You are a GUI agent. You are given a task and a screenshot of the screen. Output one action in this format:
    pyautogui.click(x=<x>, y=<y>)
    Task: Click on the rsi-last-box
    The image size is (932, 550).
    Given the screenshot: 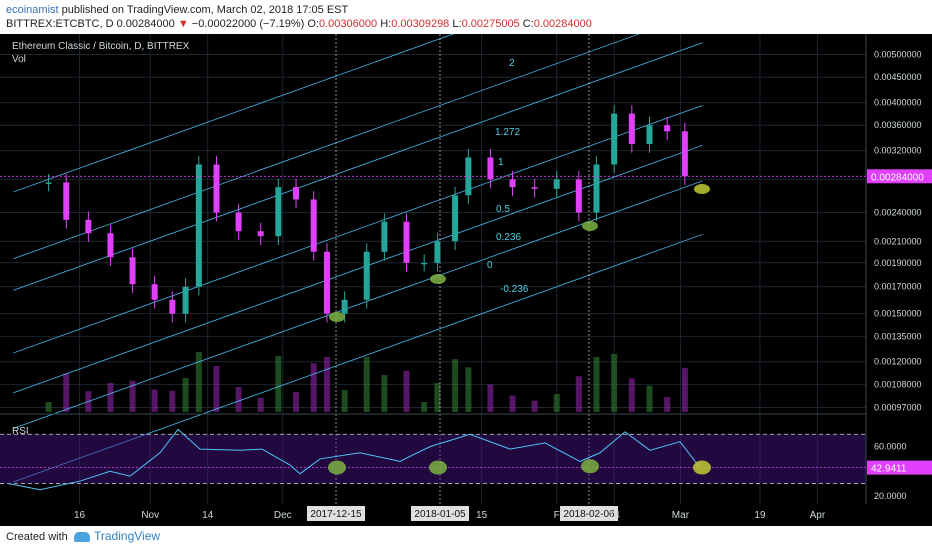 What is the action you would take?
    pyautogui.click(x=899, y=467)
    